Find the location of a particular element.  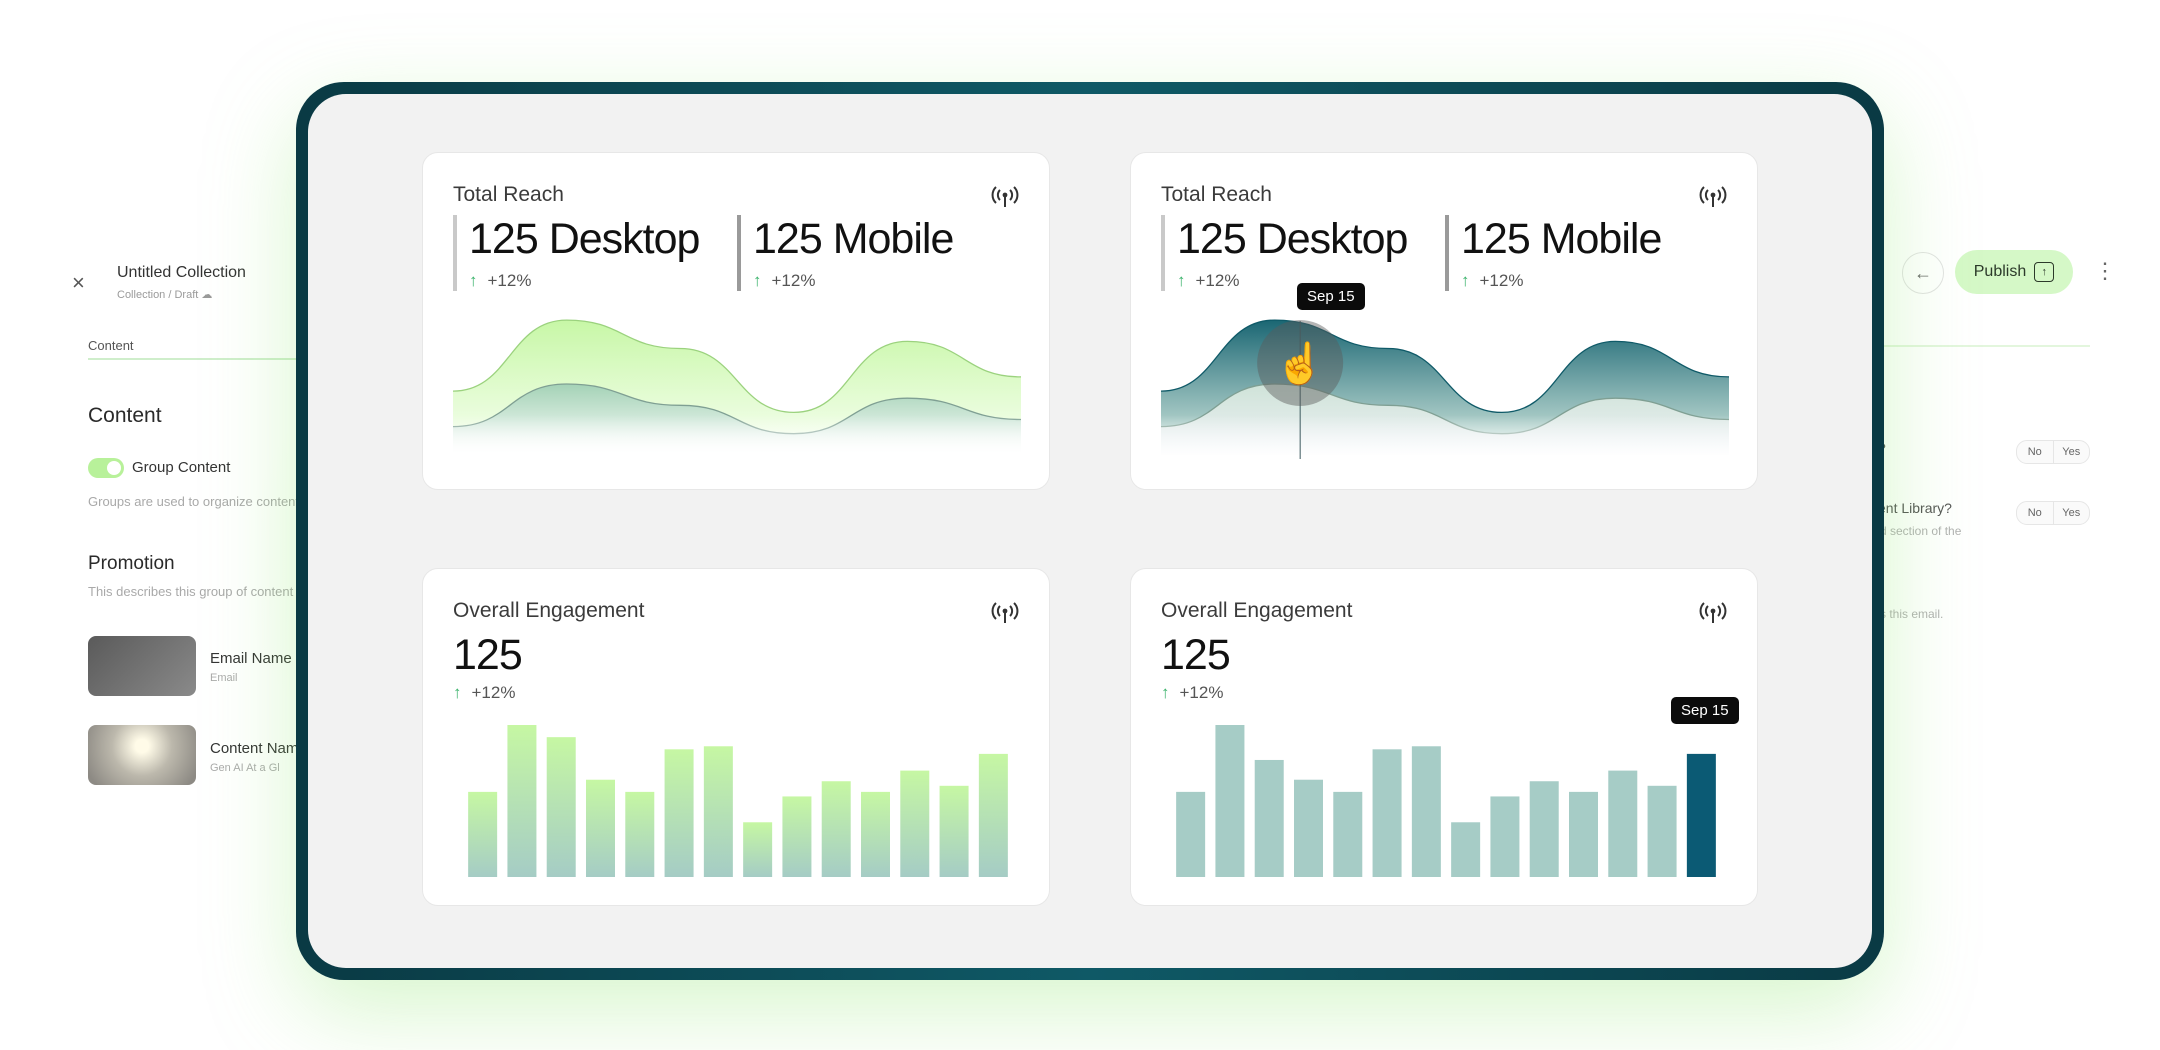

close-icon: × is located at coordinates (78, 282).